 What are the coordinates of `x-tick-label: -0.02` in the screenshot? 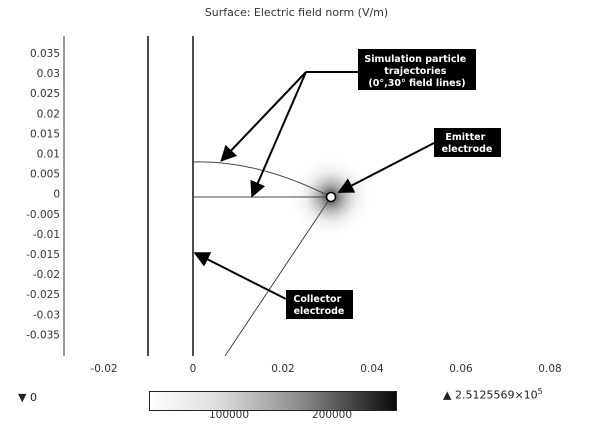 It's located at (103, 369).